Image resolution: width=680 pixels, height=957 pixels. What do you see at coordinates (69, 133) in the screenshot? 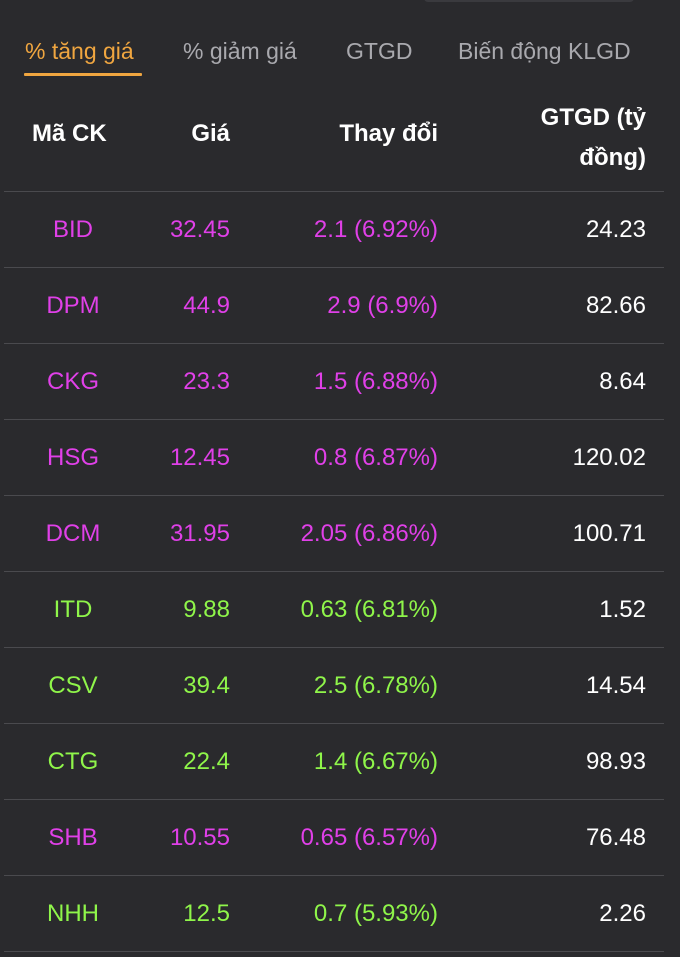
I see `header-code: Mã CK` at bounding box center [69, 133].